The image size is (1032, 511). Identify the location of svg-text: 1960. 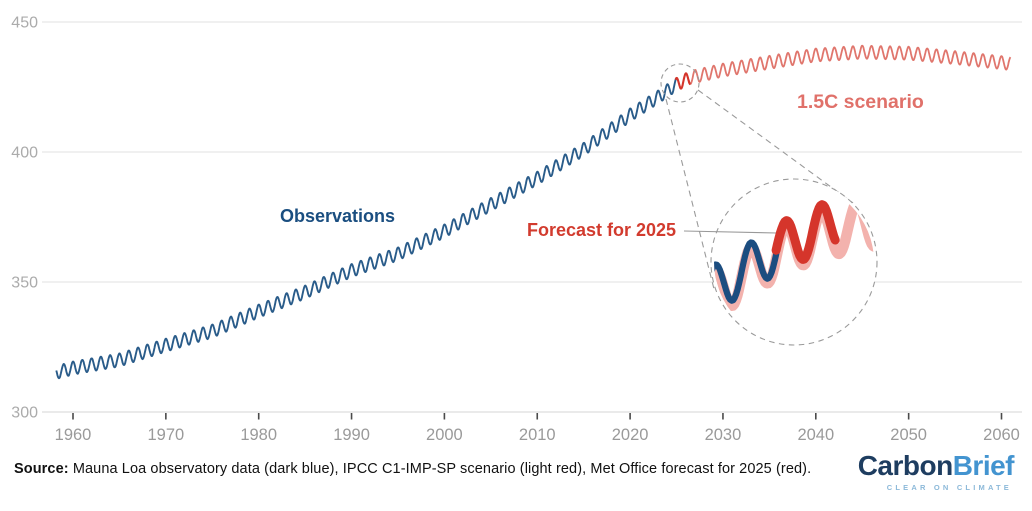
(73, 435).